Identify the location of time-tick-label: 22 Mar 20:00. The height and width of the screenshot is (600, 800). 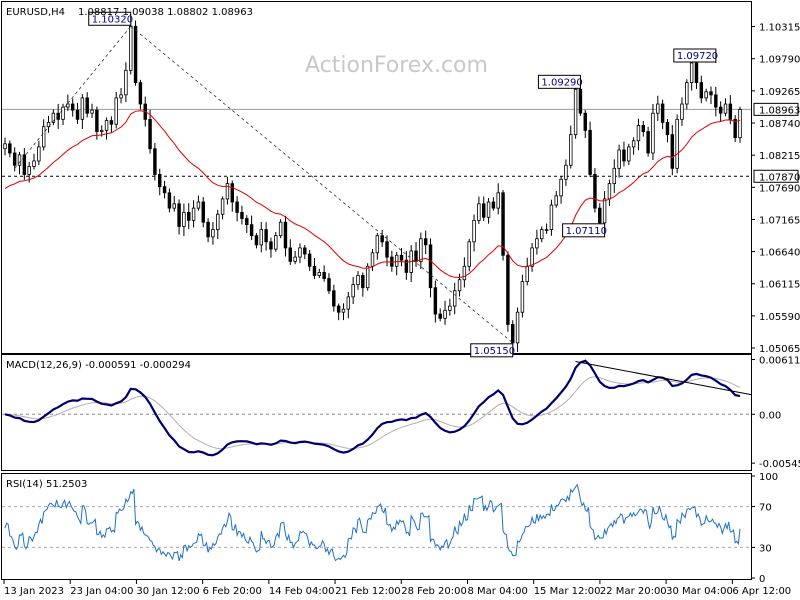
(633, 591).